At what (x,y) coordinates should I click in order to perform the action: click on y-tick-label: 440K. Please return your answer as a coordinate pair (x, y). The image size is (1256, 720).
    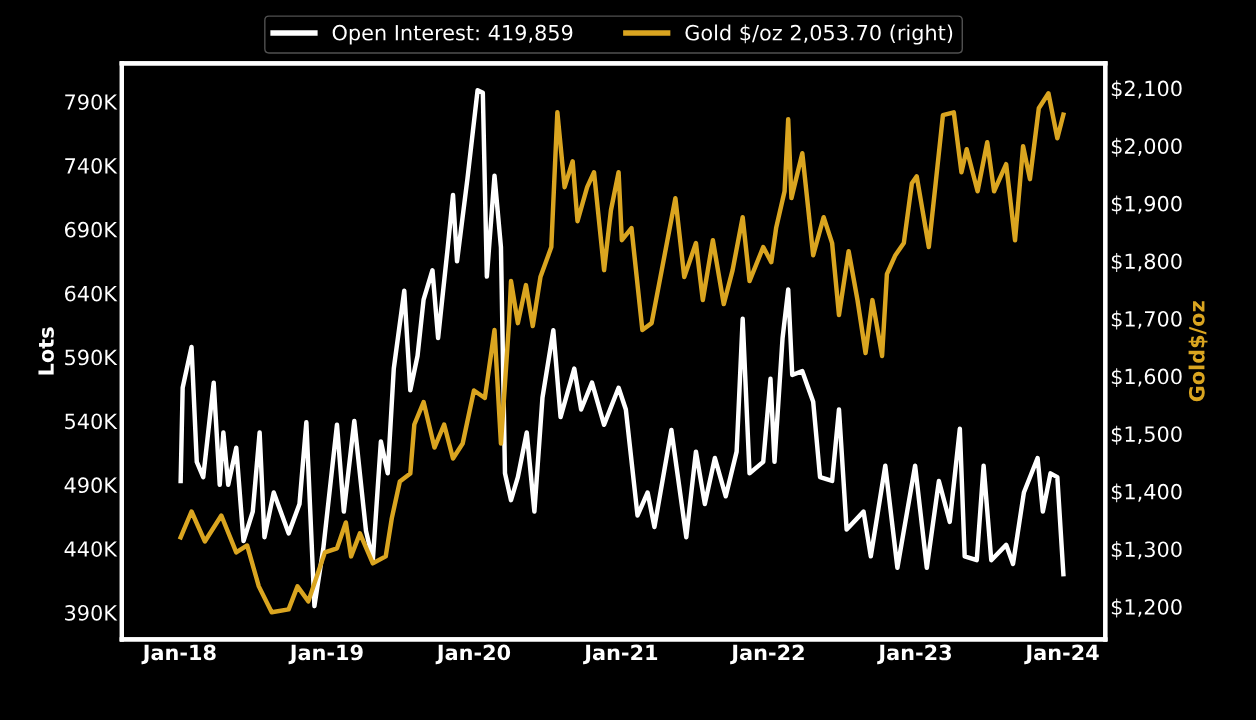
    Looking at the image, I should click on (91, 549).